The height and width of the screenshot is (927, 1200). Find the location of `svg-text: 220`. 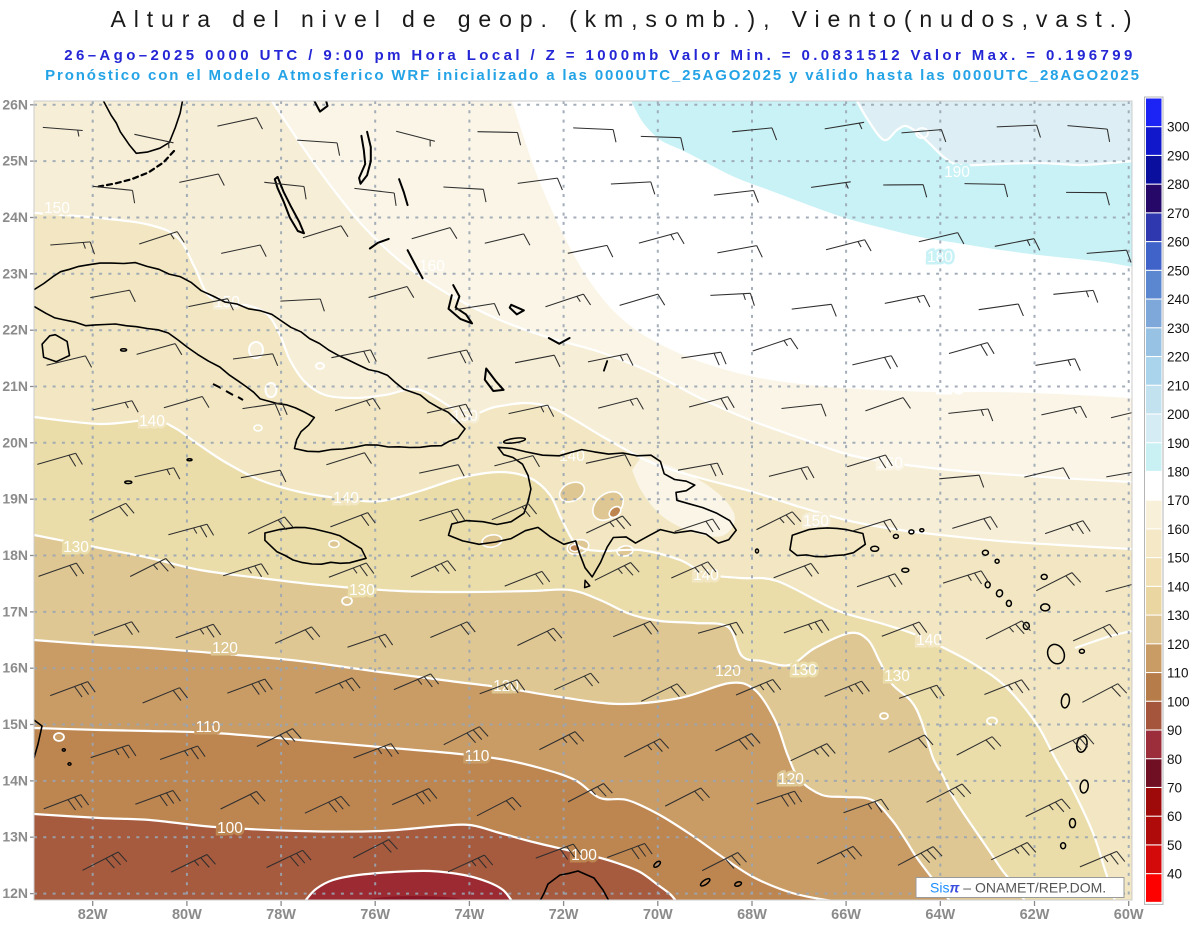

svg-text: 220 is located at coordinates (1178, 357).